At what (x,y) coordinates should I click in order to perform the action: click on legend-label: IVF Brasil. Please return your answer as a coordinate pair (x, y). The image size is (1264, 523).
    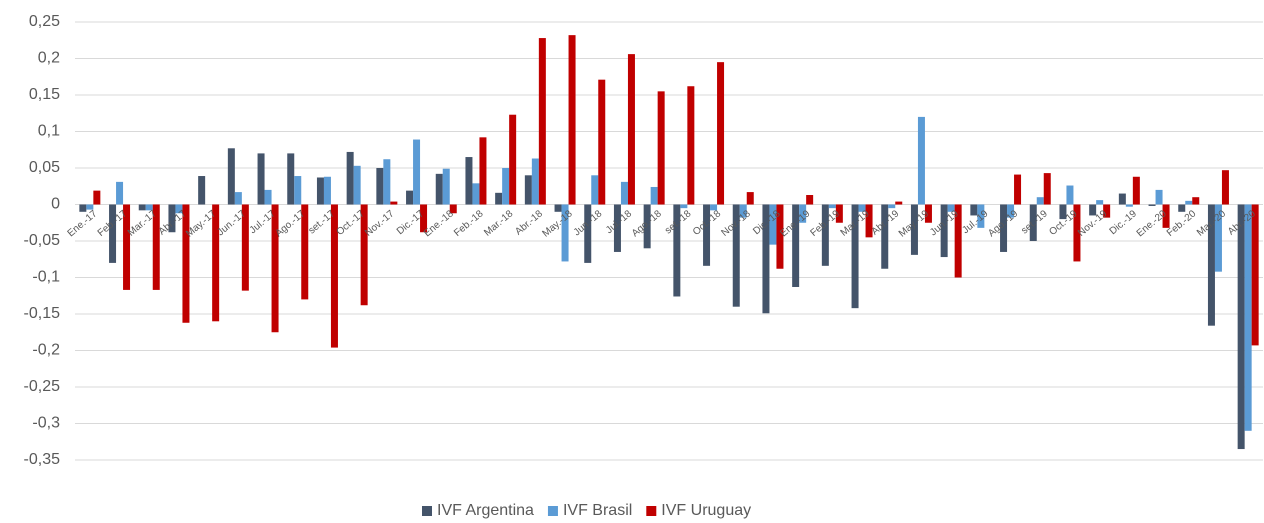
    Looking at the image, I should click on (597, 510).